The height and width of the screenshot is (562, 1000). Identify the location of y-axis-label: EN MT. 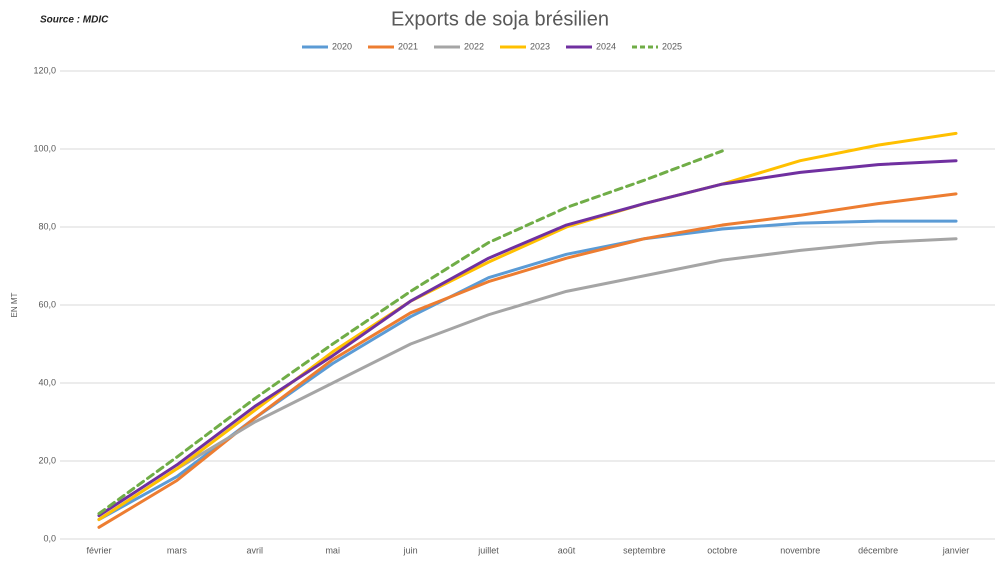
(14, 304).